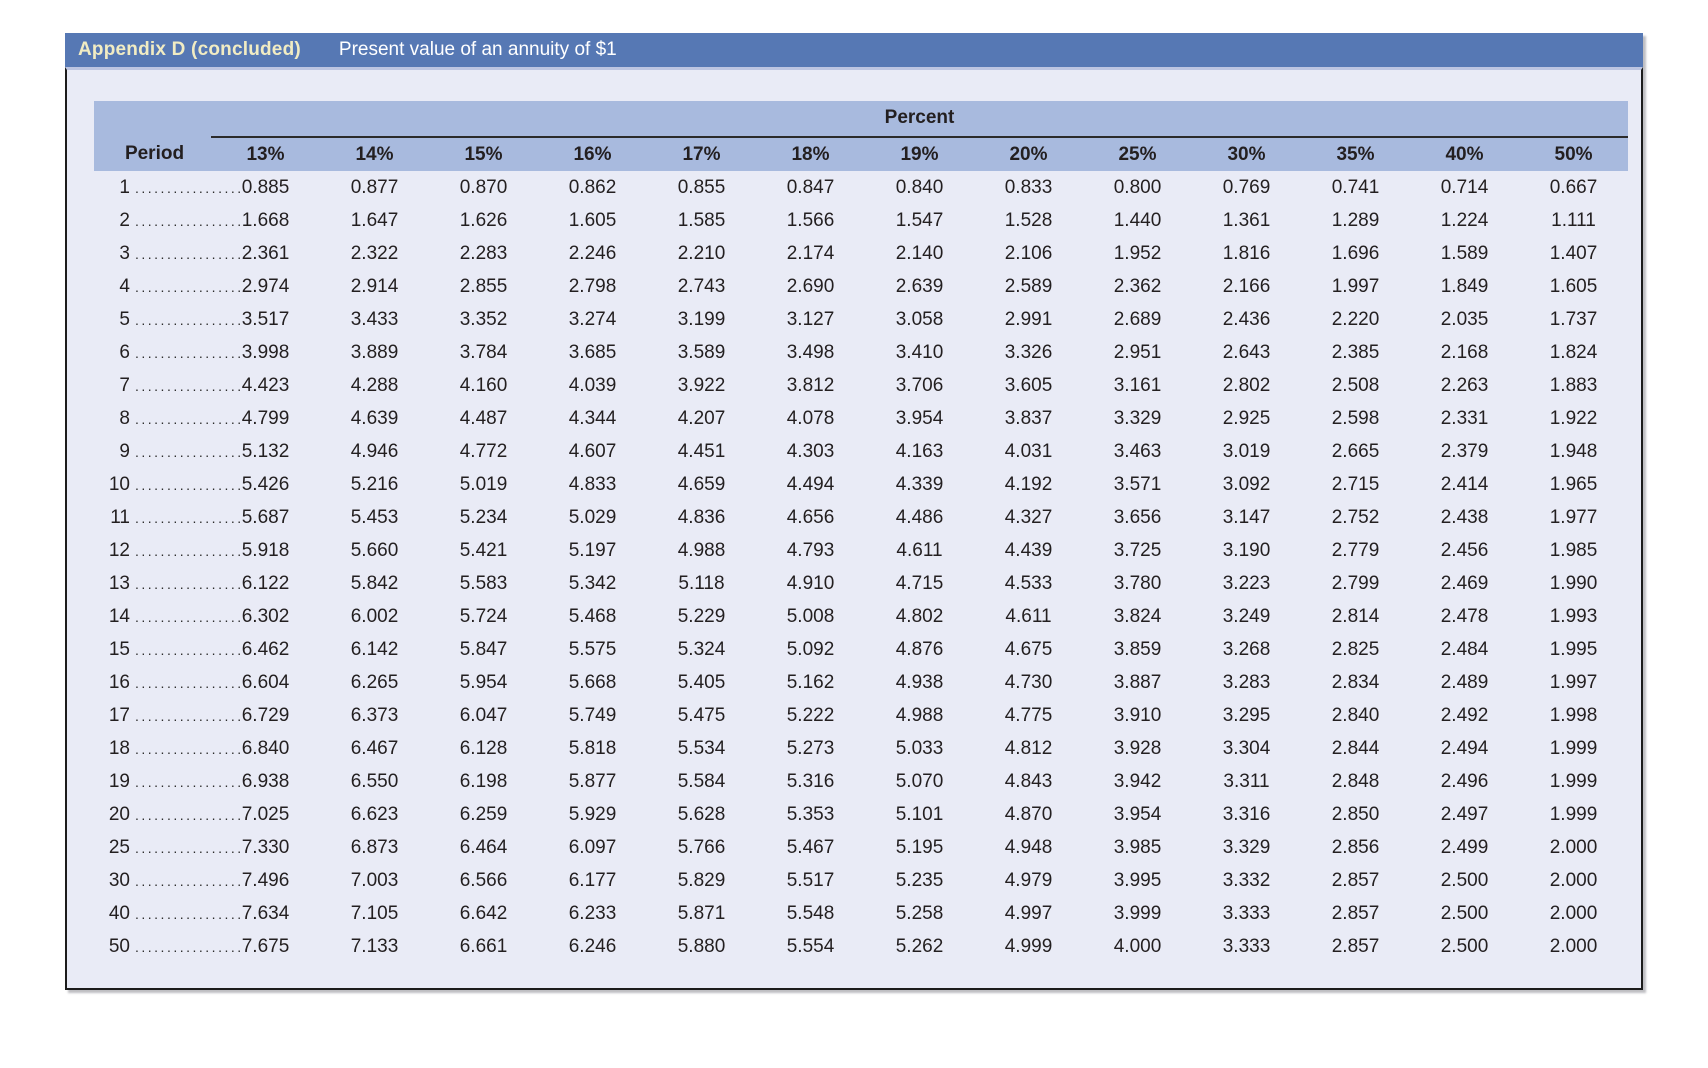 Image resolution: width=1708 pixels, height=1068 pixels. I want to click on pv-value-cell: 4.192, so click(1028, 484).